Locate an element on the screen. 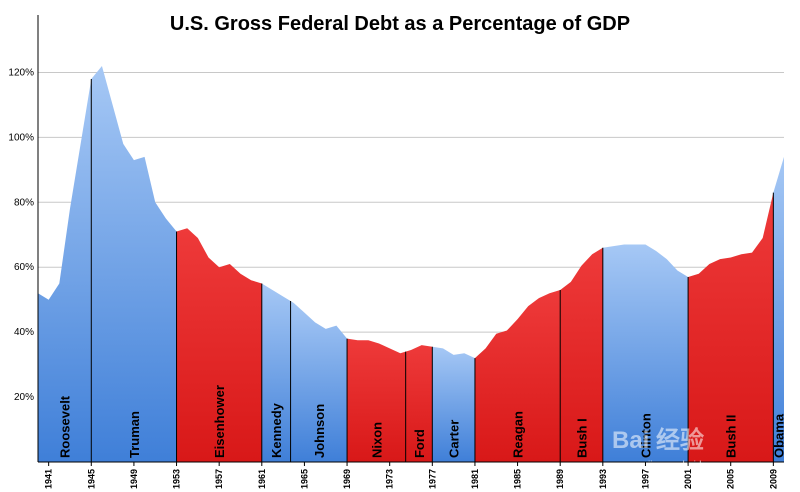 This screenshot has height=492, width=800. x-tick-label: 1961 is located at coordinates (262, 479).